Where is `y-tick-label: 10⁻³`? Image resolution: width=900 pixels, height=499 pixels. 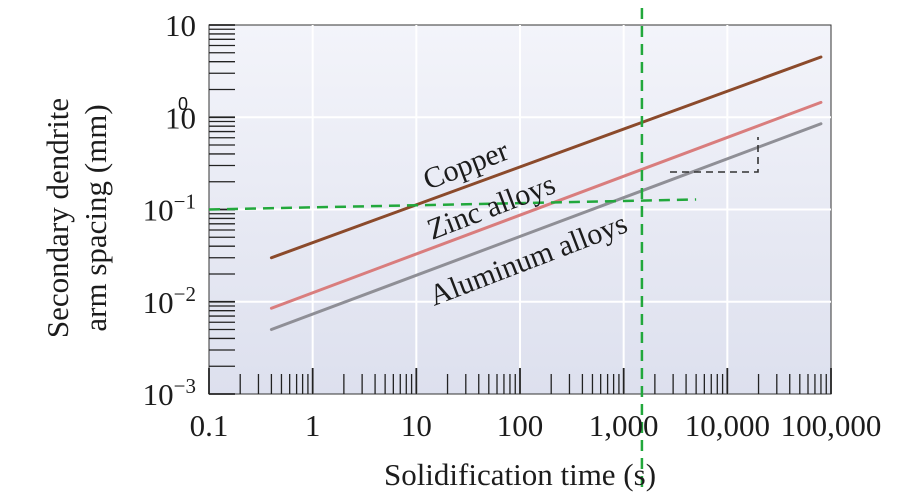
y-tick-label: 10⁻³ is located at coordinates (169, 393).